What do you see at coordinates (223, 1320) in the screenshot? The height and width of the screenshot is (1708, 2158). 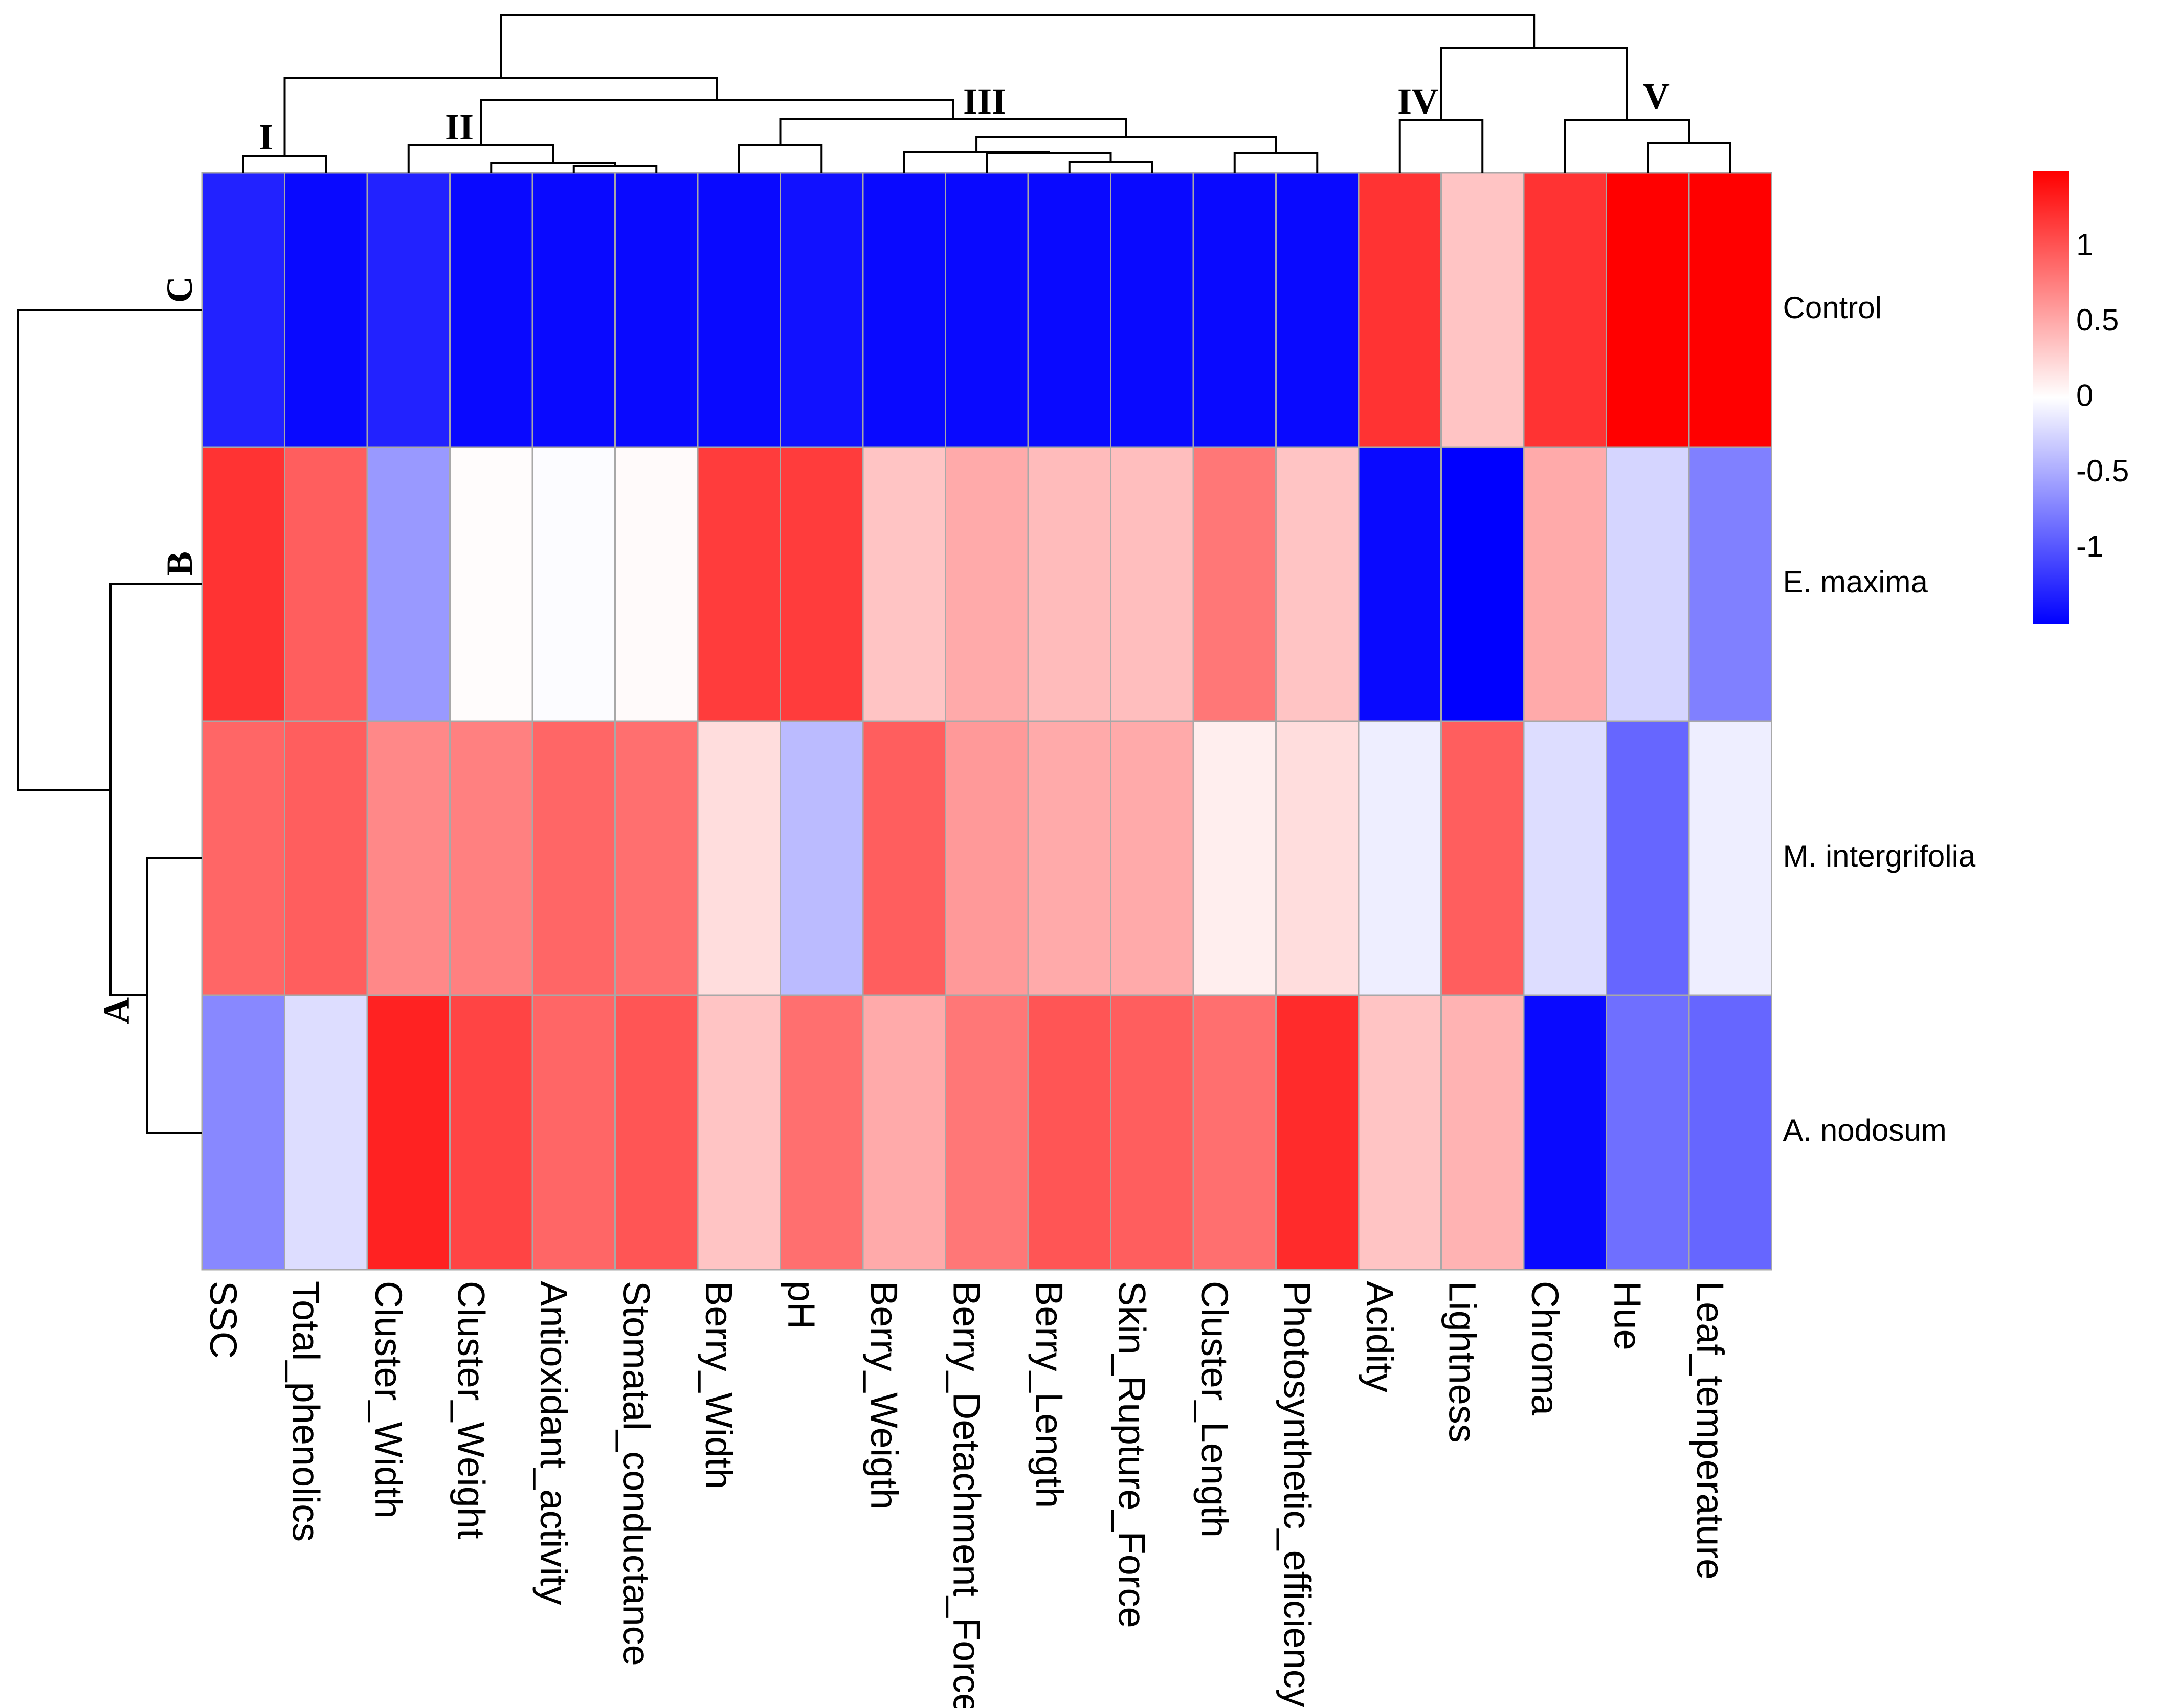 I see `column-label: SSC` at bounding box center [223, 1320].